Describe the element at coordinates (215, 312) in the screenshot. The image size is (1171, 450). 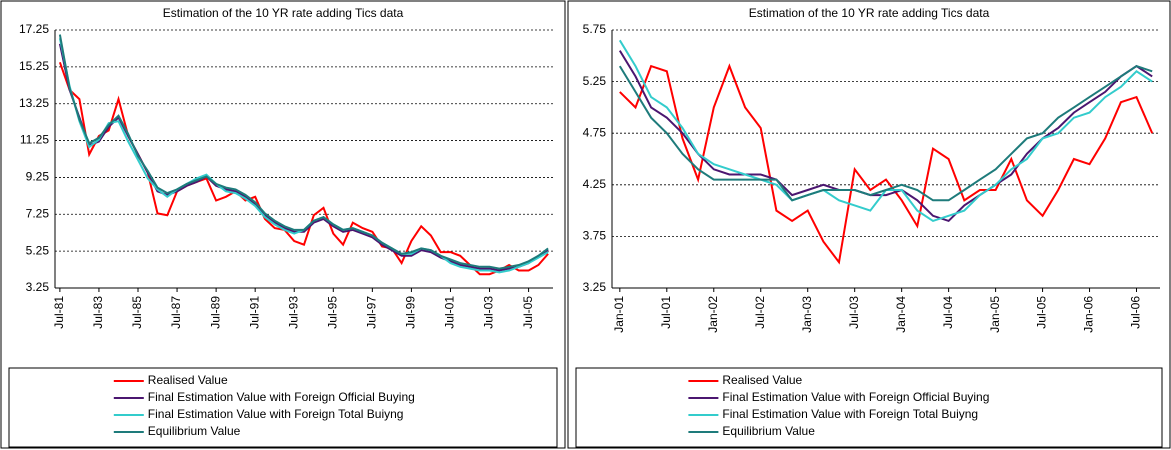
I see `x-tick-label: Jul-89` at that location.